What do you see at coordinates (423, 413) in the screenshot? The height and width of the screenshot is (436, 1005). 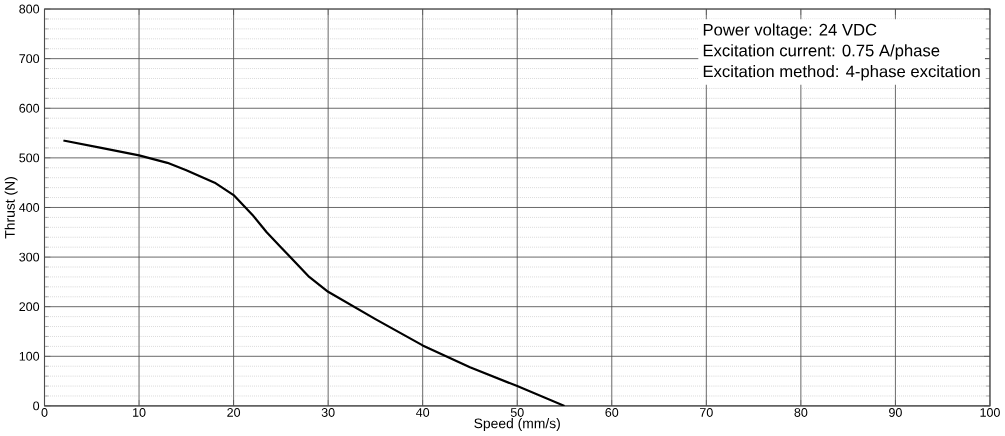 I see `x-tick-label: 40` at bounding box center [423, 413].